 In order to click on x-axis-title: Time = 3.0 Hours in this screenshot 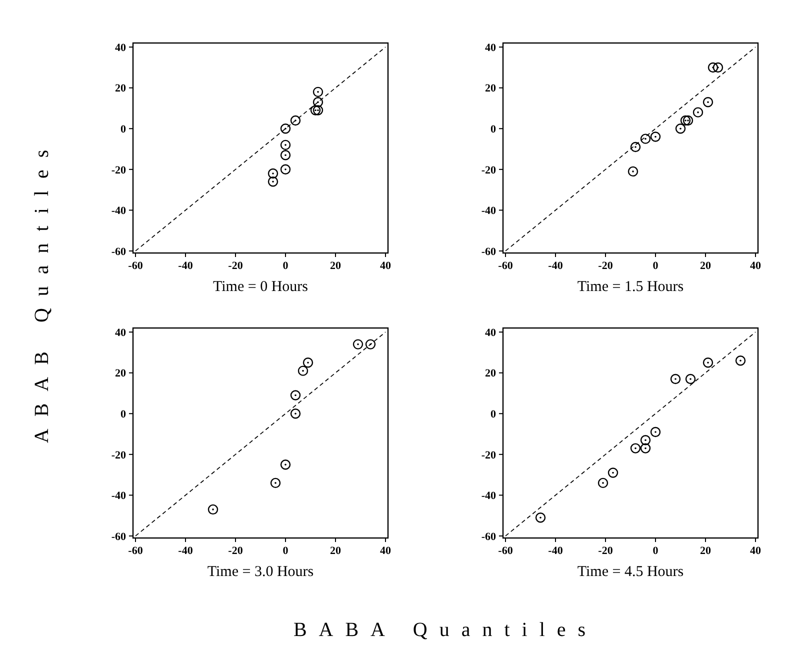, I will do `click(260, 572)`.